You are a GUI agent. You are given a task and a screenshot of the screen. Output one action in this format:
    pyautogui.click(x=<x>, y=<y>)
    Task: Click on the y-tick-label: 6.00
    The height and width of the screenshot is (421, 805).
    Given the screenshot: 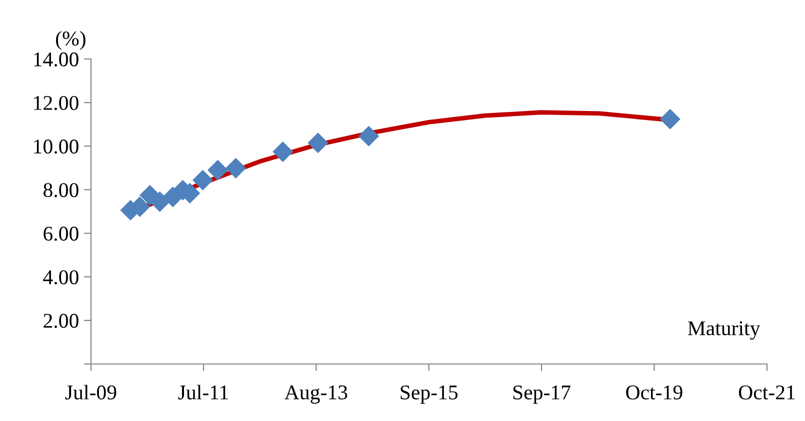 What is the action you would take?
    pyautogui.click(x=61, y=233)
    